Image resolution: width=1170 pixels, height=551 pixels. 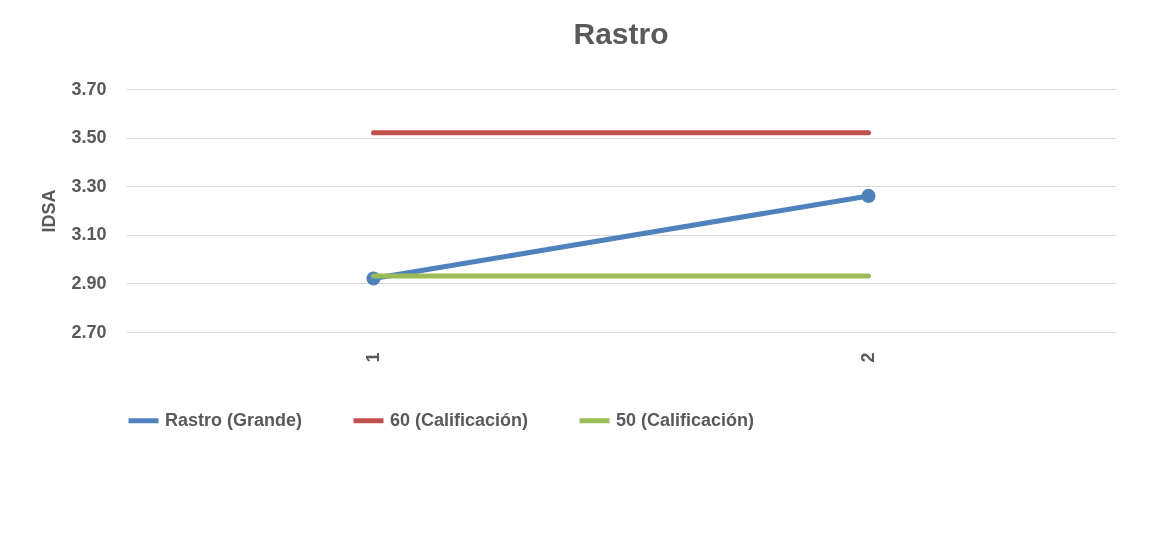 I want to click on y-tick-label: 3.30, so click(x=89, y=185).